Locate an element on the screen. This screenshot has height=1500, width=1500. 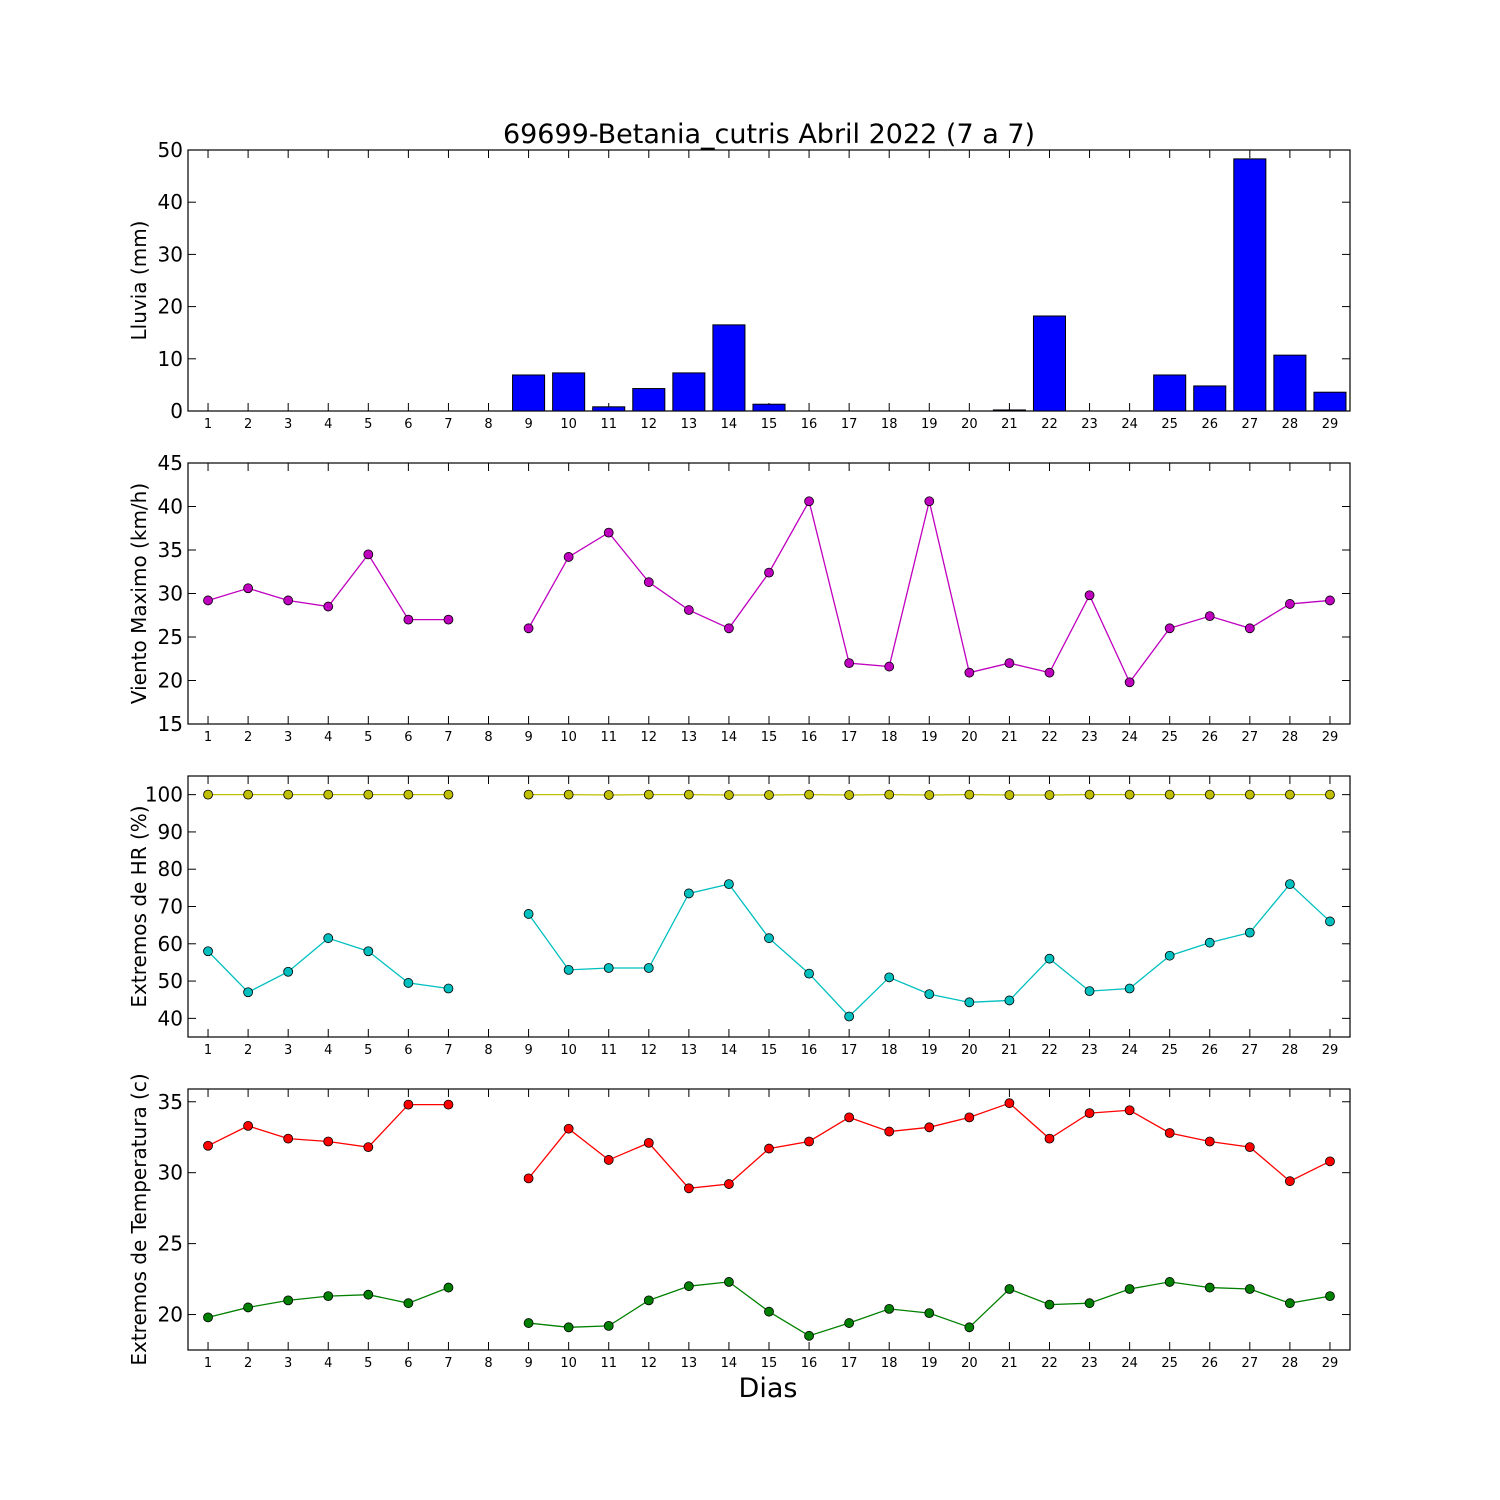
x-tick-label: 20 is located at coordinates (969, 424).